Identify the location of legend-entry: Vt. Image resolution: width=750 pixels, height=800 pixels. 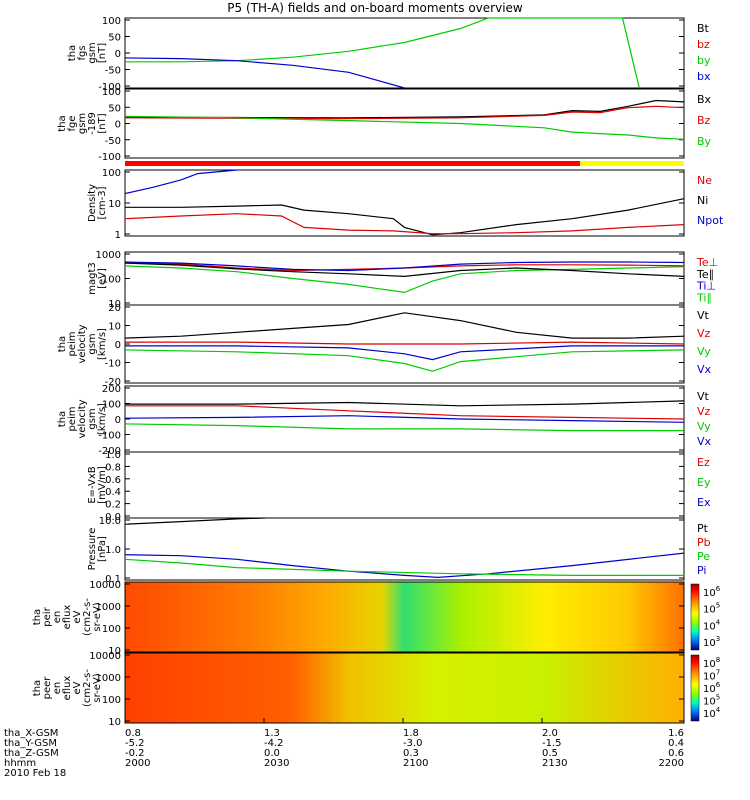
(703, 315).